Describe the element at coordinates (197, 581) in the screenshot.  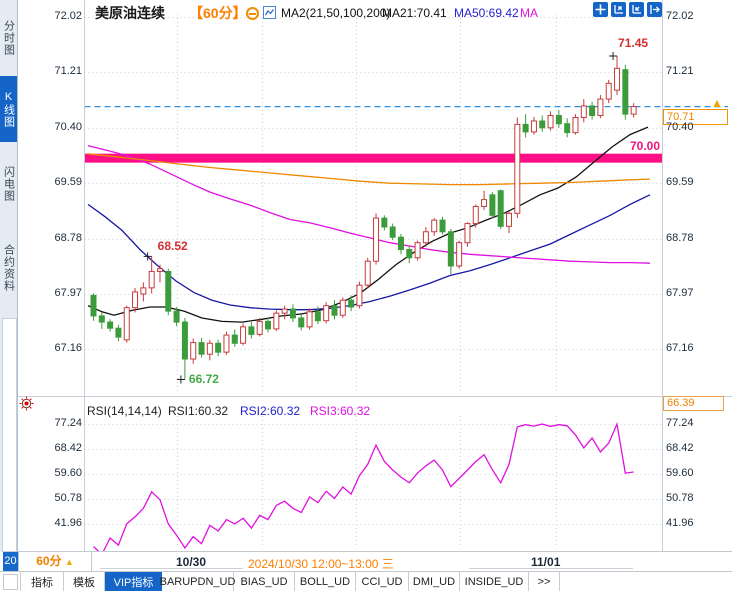
I see `indicator-tab-4: BARUPDN_UD` at that location.